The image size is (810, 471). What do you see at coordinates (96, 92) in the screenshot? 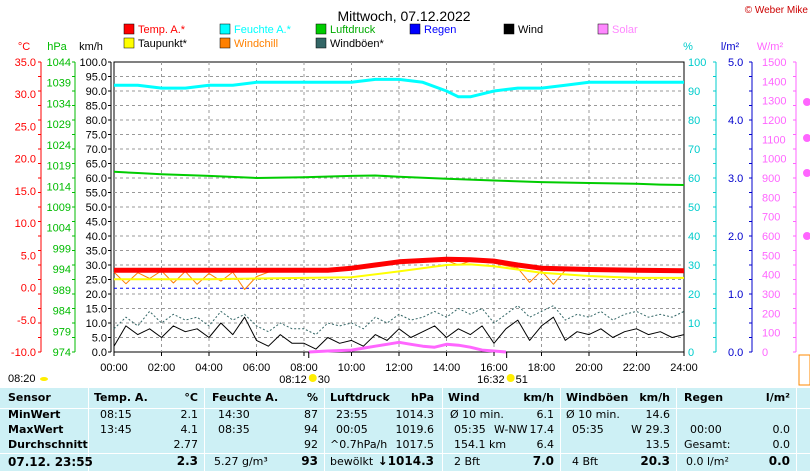
I see `wind-tick-label: 90.0` at bounding box center [96, 92].